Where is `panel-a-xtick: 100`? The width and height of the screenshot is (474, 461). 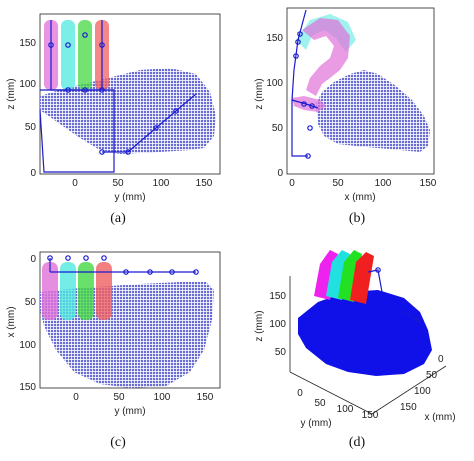
panel-a-xtick: 100 is located at coordinates (161, 183).